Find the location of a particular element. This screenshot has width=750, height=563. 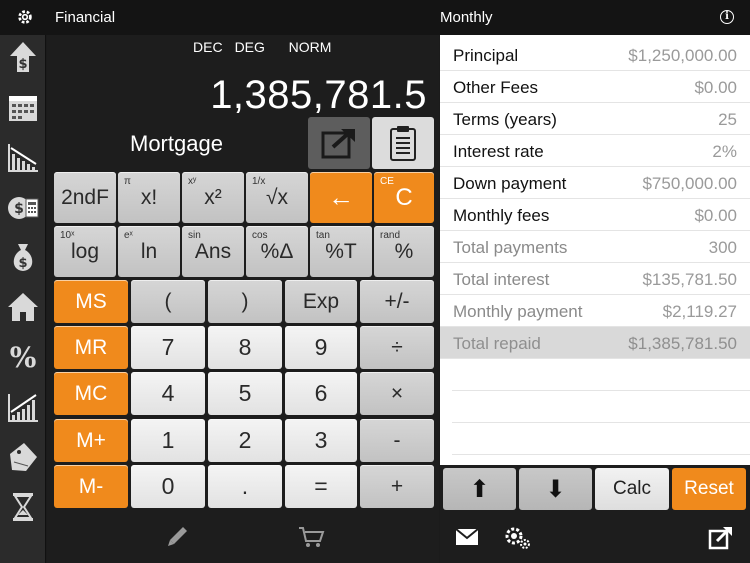

clear-label: C is located at coordinates (404, 197).